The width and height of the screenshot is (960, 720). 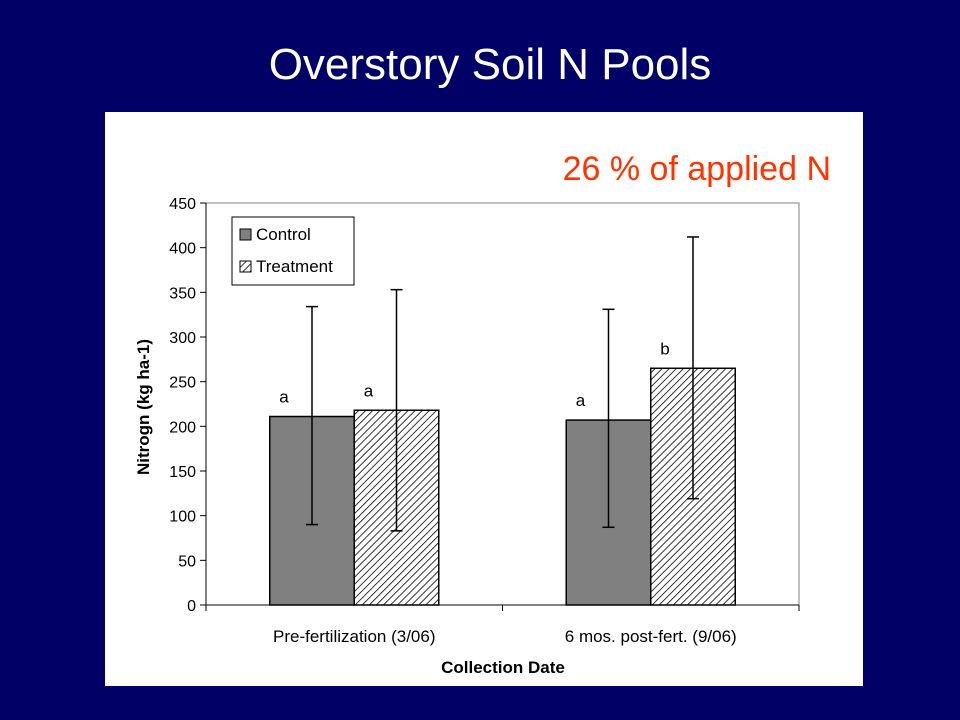 I want to click on y-tick-label: 100, so click(x=182, y=517).